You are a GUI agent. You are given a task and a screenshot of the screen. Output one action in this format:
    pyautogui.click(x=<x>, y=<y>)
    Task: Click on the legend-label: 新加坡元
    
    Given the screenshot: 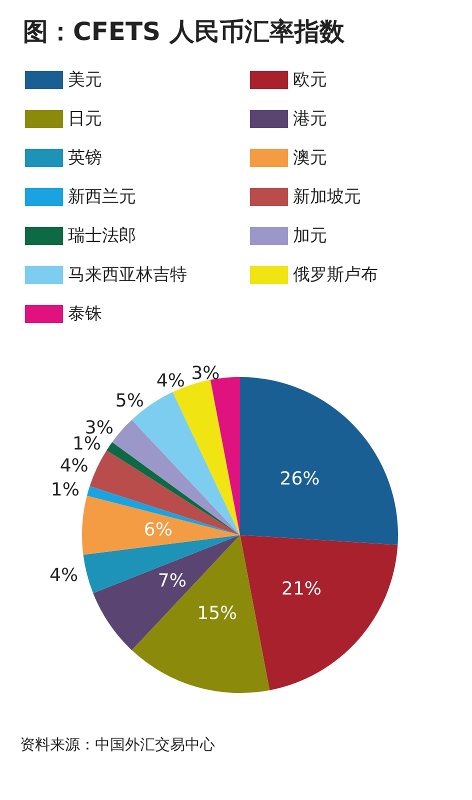 What is the action you would take?
    pyautogui.click(x=327, y=197)
    